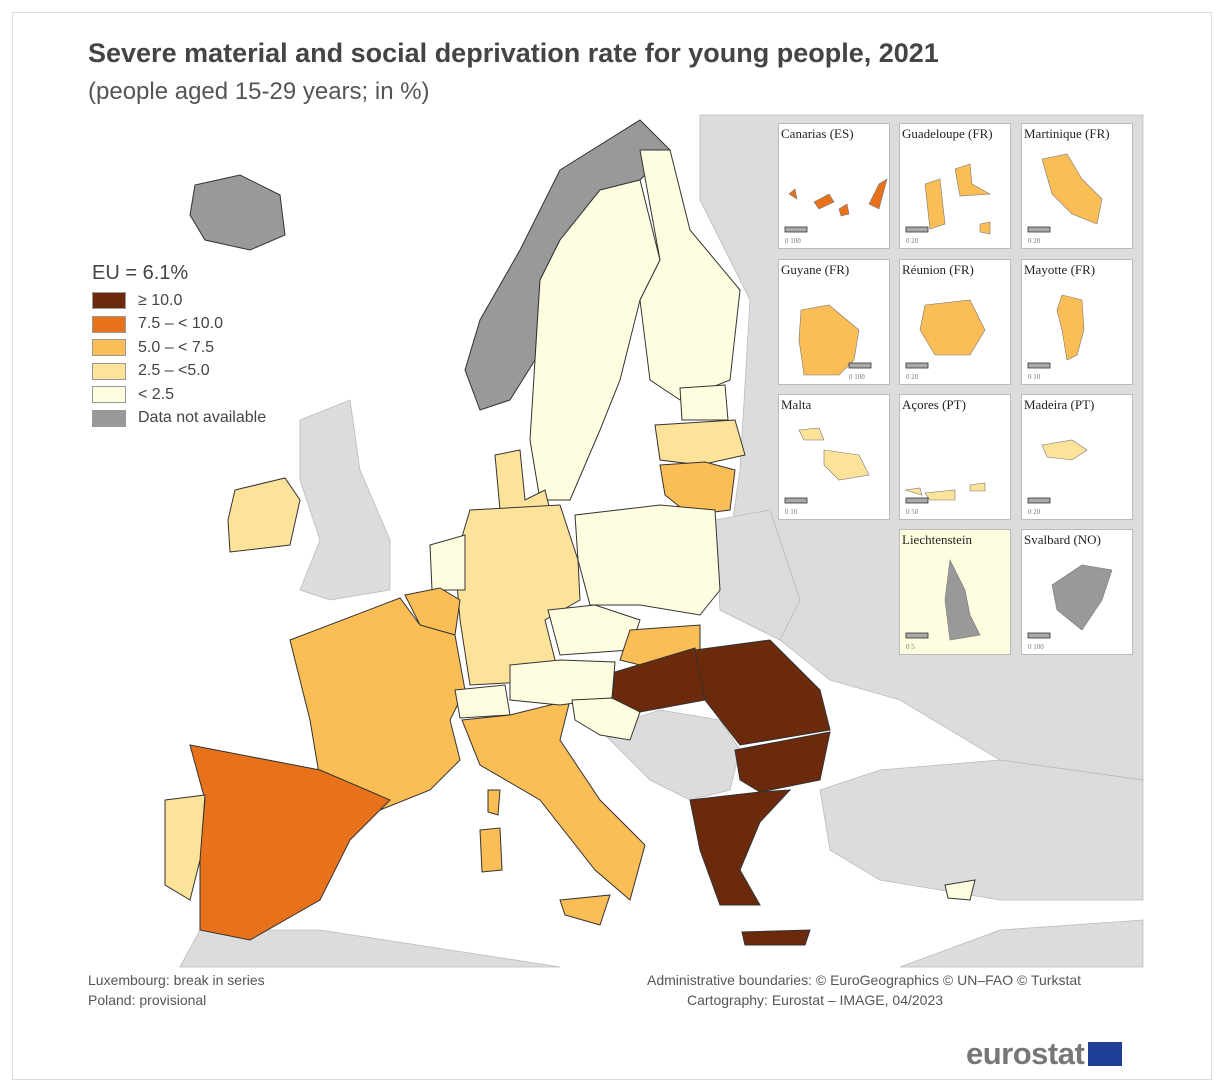 The image size is (1224, 1092). What do you see at coordinates (1059, 404) in the screenshot?
I see `inset-label: Madeira (PT)` at bounding box center [1059, 404].